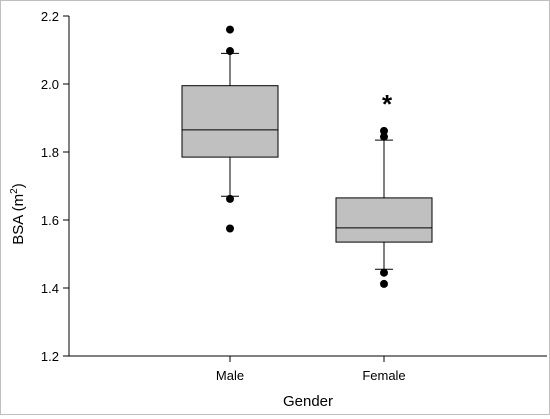 The width and height of the screenshot is (550, 419). I want to click on y-tick-label: 2.0, so click(50, 84).